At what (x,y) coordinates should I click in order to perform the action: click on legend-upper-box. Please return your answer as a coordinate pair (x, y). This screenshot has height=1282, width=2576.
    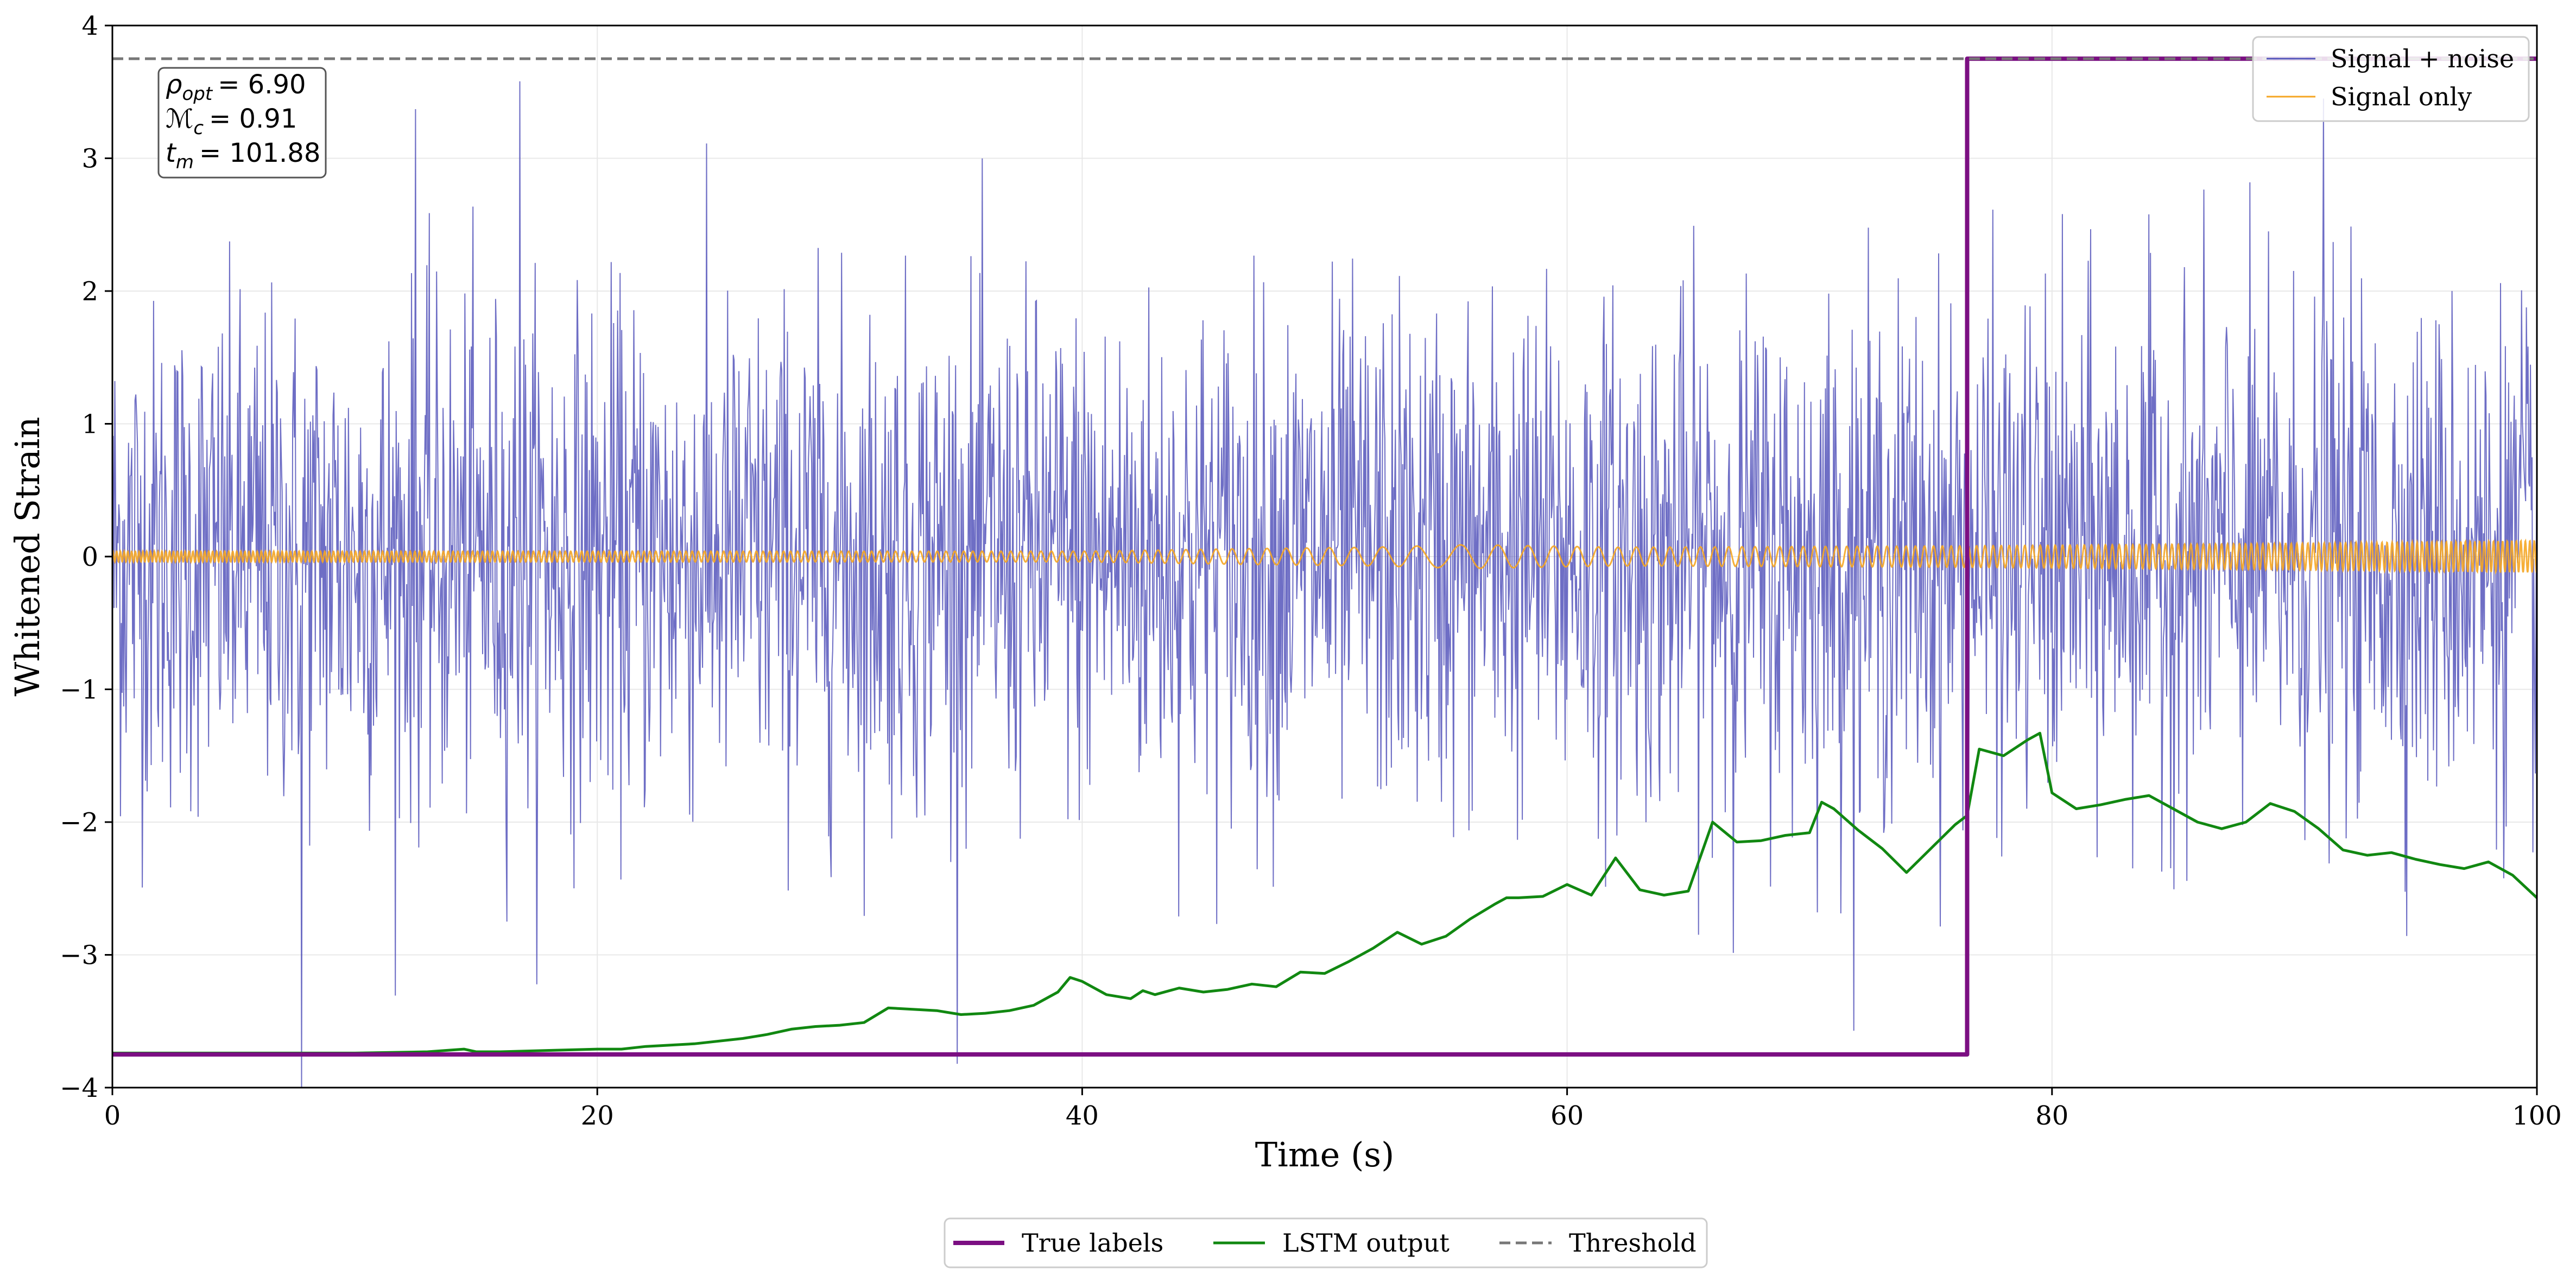
    Looking at the image, I should click on (2391, 79).